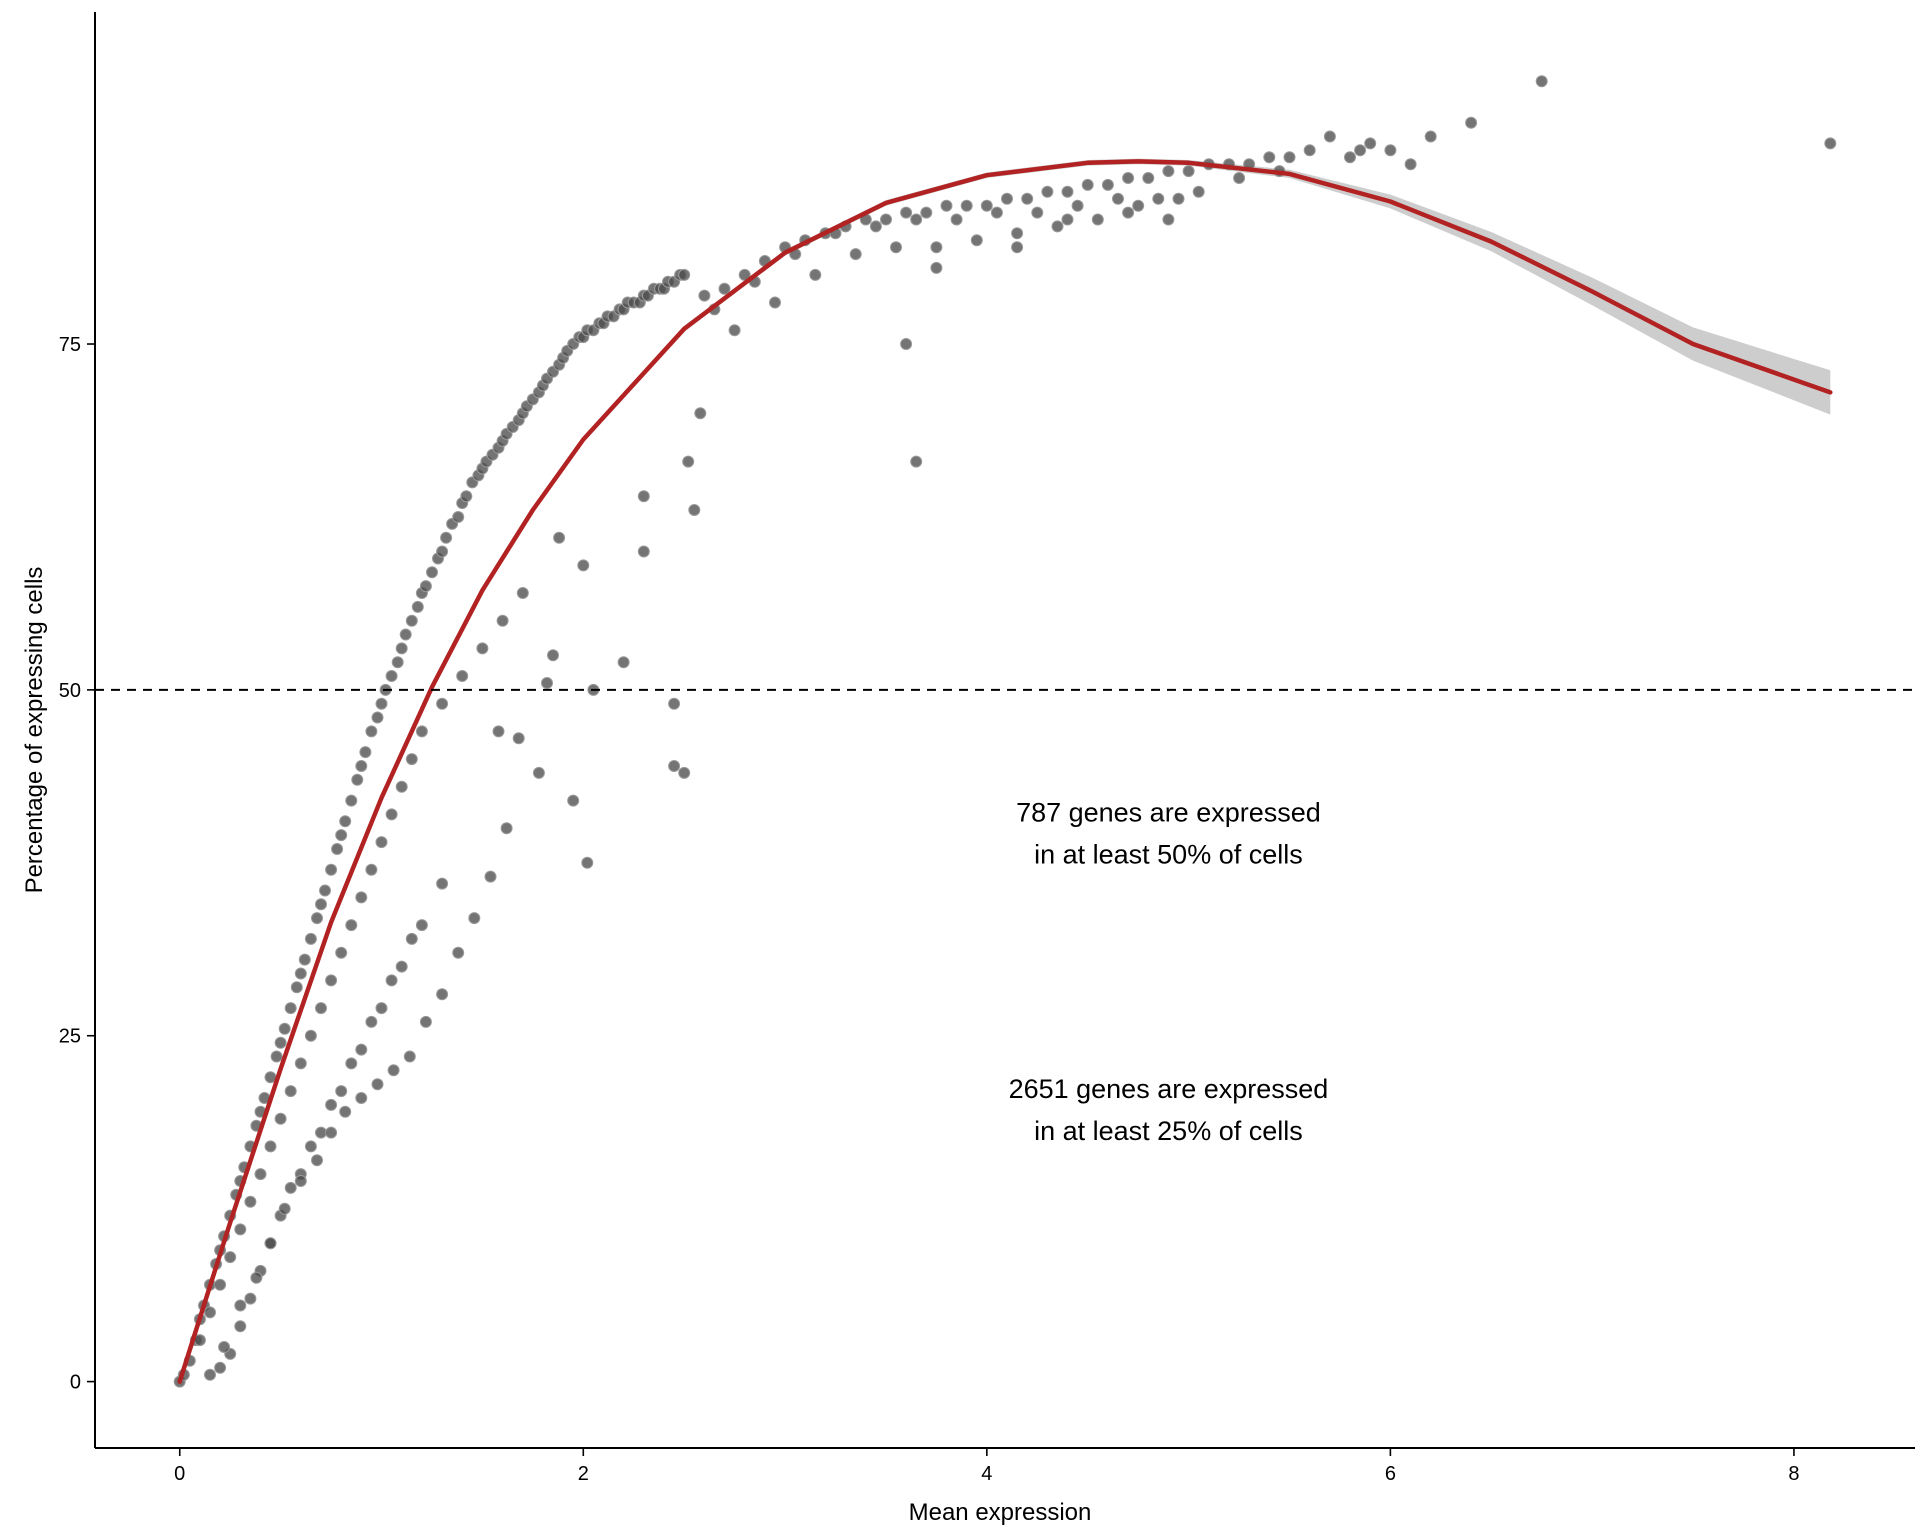  Describe the element at coordinates (70, 691) in the screenshot. I see `y-tick-label: 50` at that location.